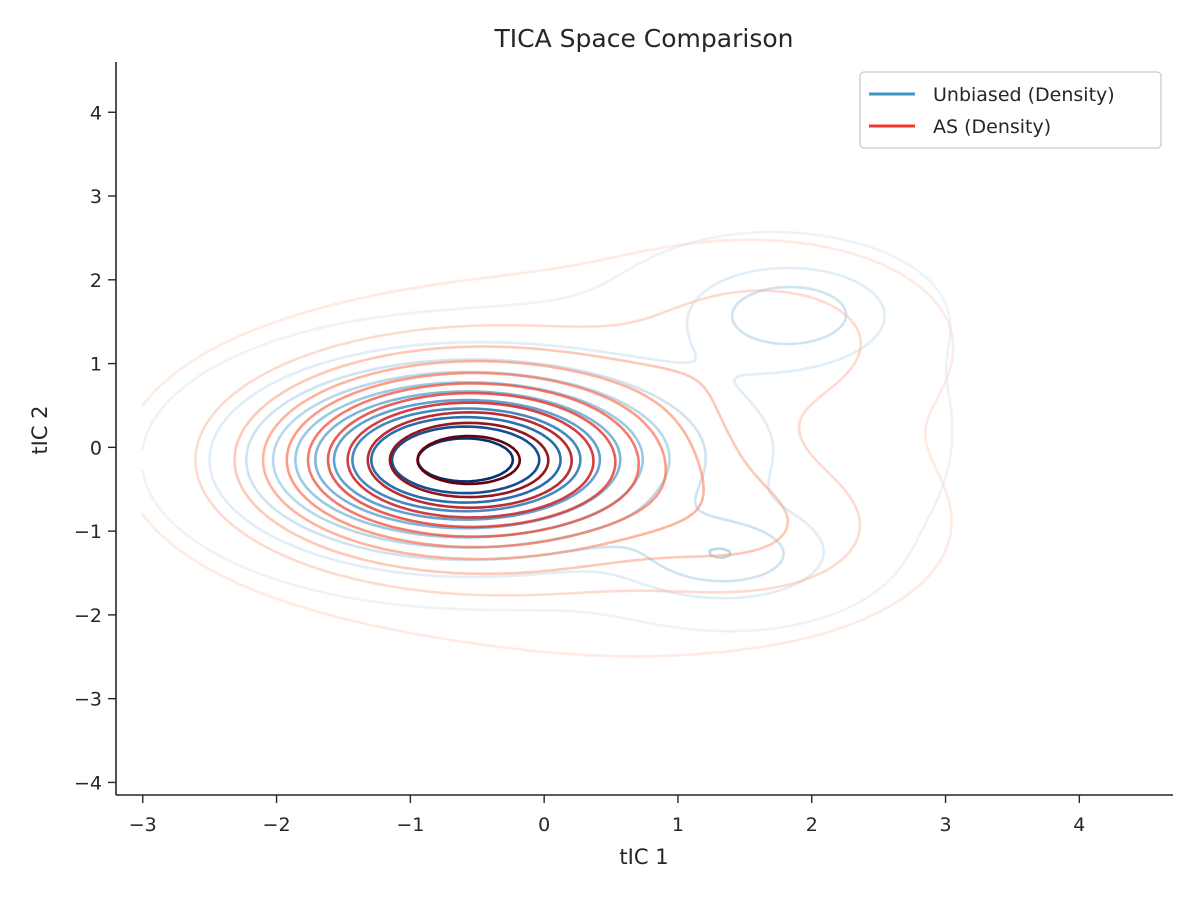 The width and height of the screenshot is (1200, 901). I want to click on legend-label-unbiased: Unbiased (Density), so click(1024, 95).